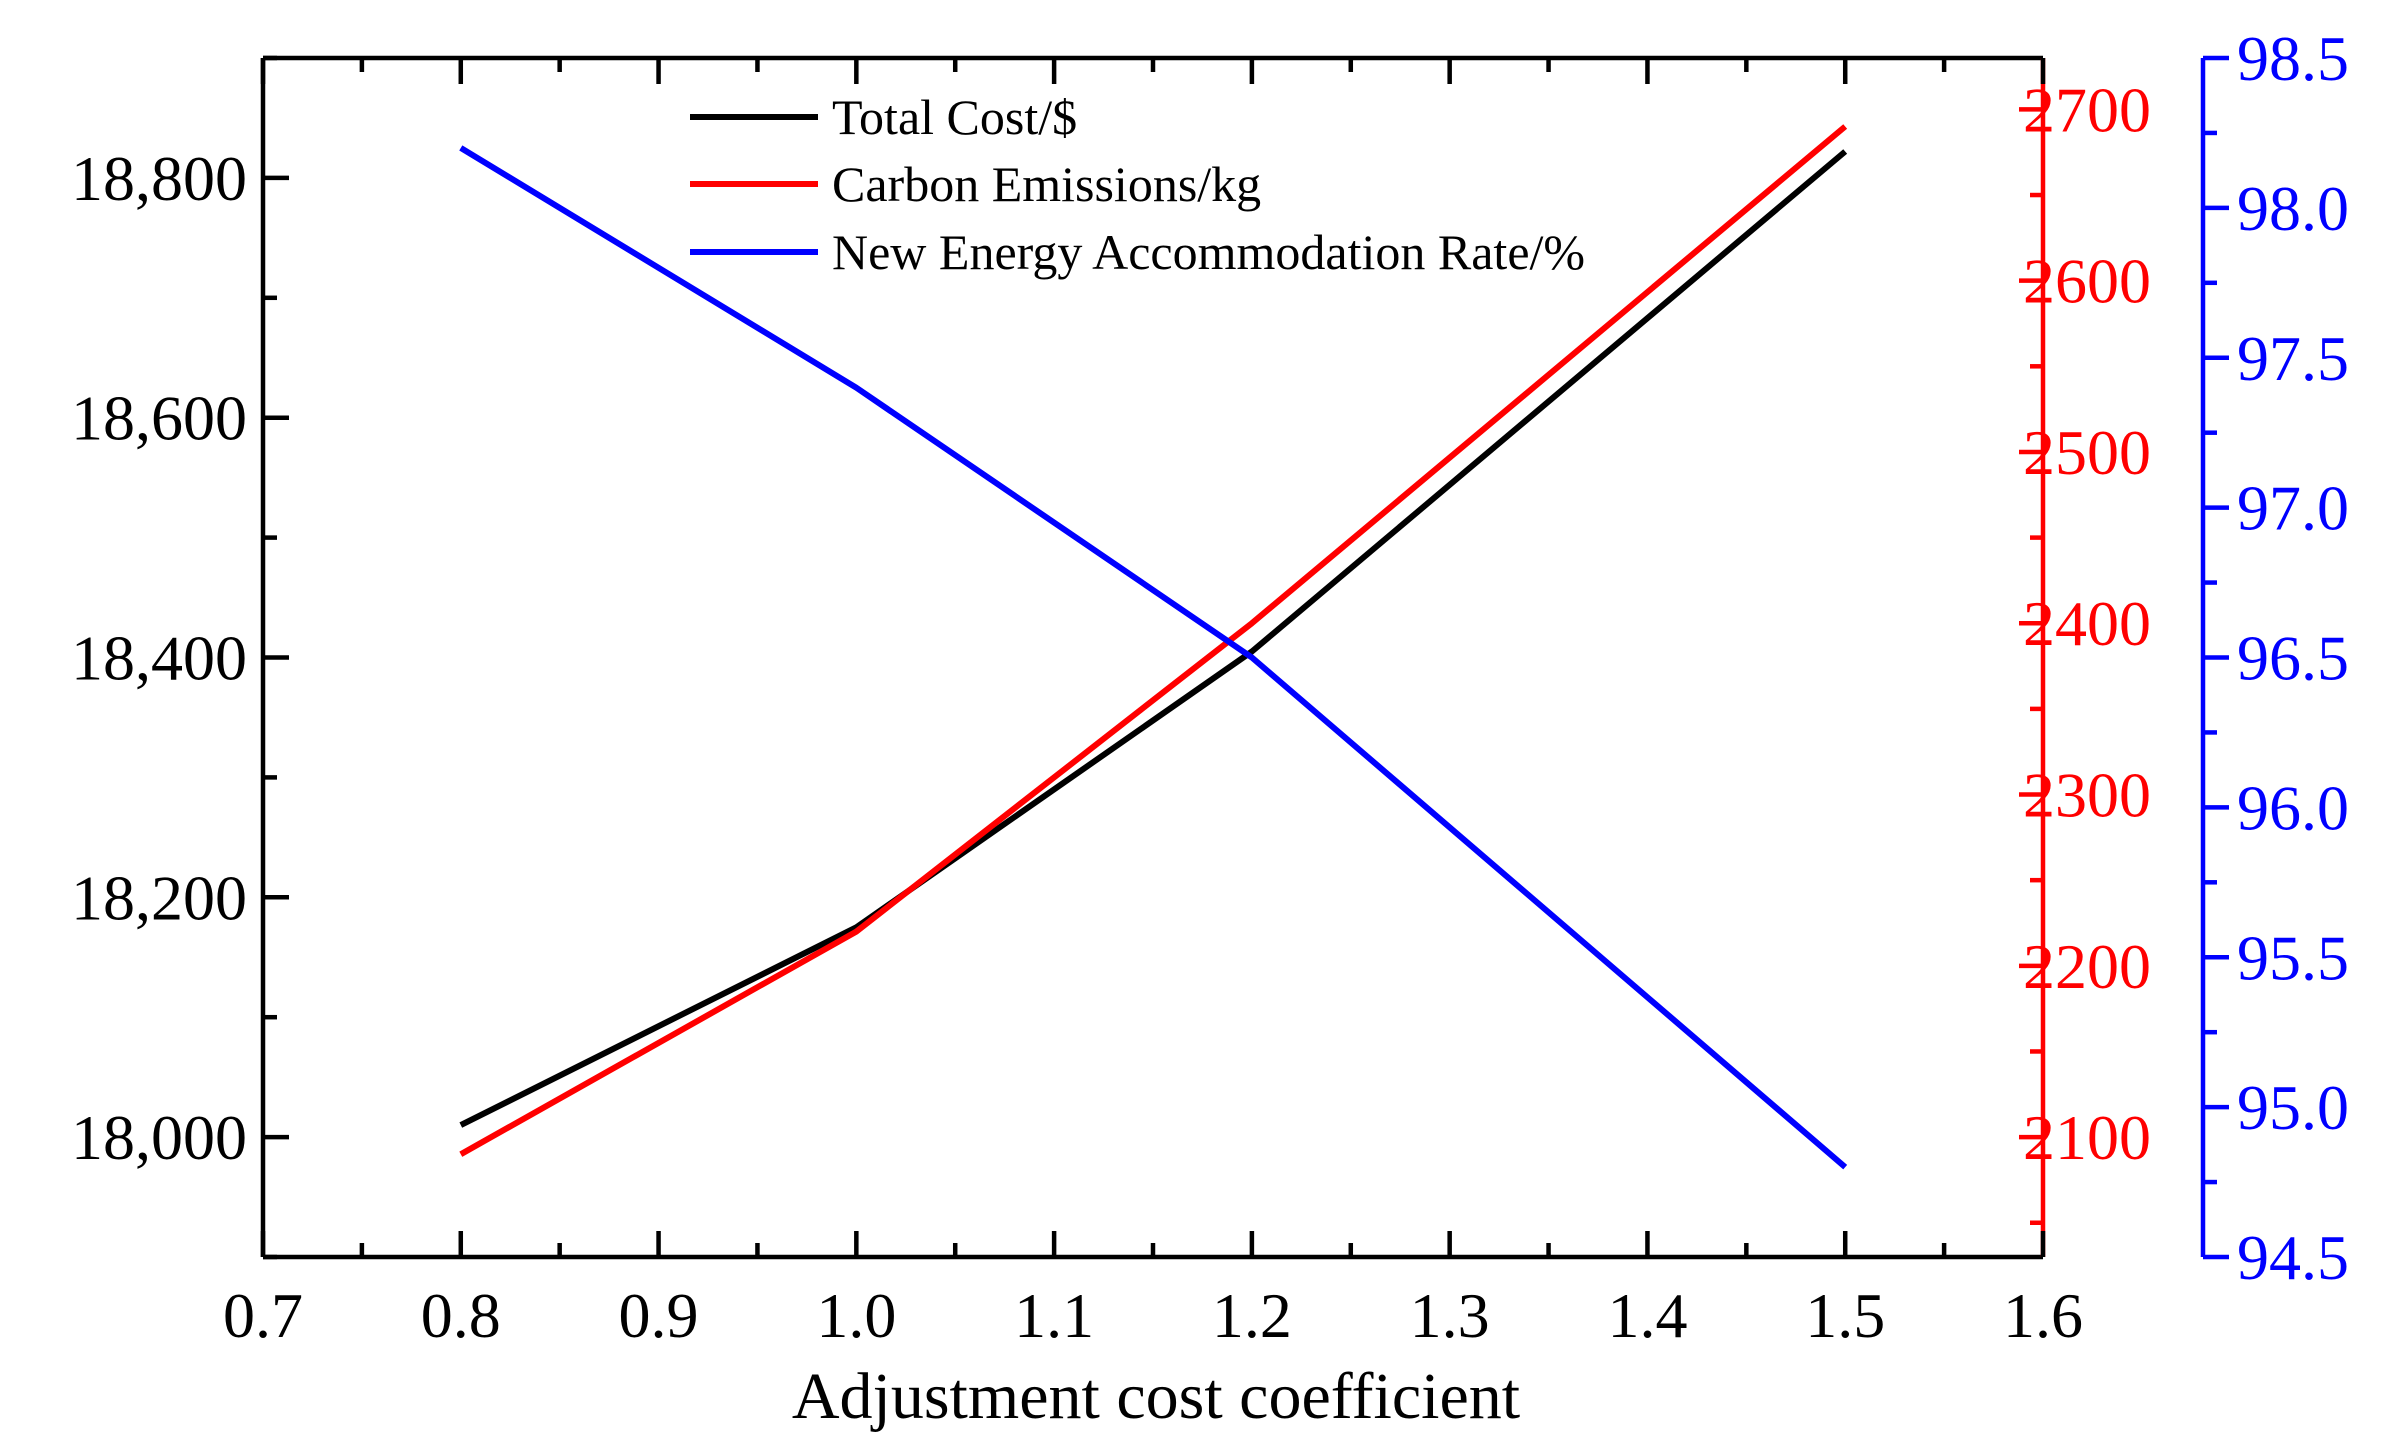  Describe the element at coordinates (2293, 658) in the screenshot. I see `accommodation-y-tick-label: 96.5` at that location.